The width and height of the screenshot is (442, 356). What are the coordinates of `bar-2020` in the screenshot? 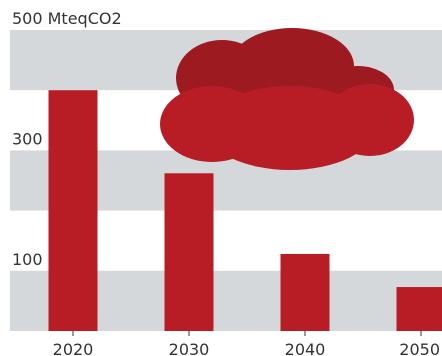 It's located at (73, 210).